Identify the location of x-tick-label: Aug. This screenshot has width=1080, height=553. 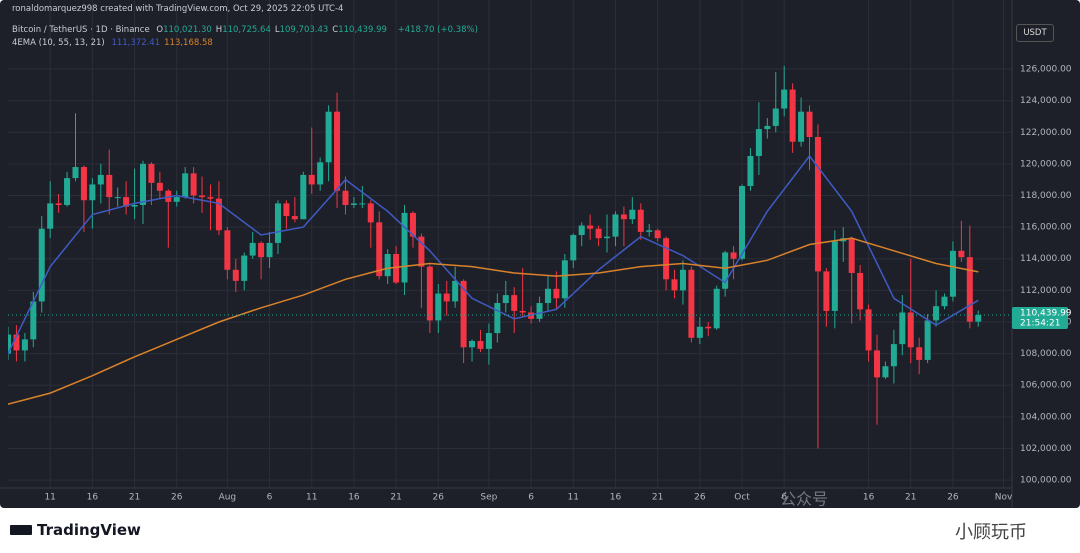
(228, 498).